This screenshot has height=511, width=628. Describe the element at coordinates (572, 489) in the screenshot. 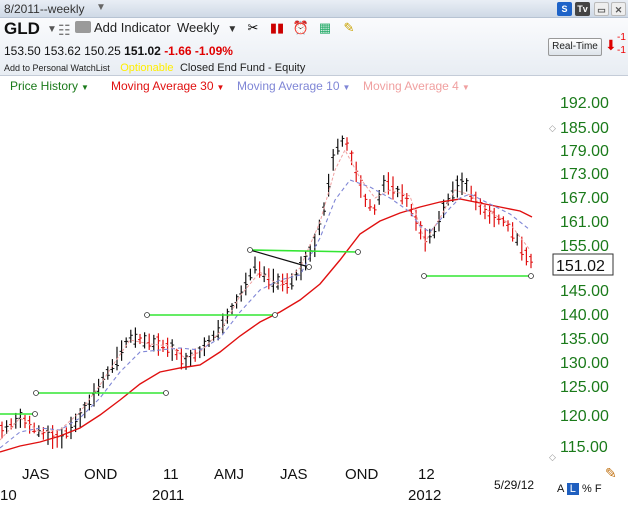

I see `scale-log: L` at that location.